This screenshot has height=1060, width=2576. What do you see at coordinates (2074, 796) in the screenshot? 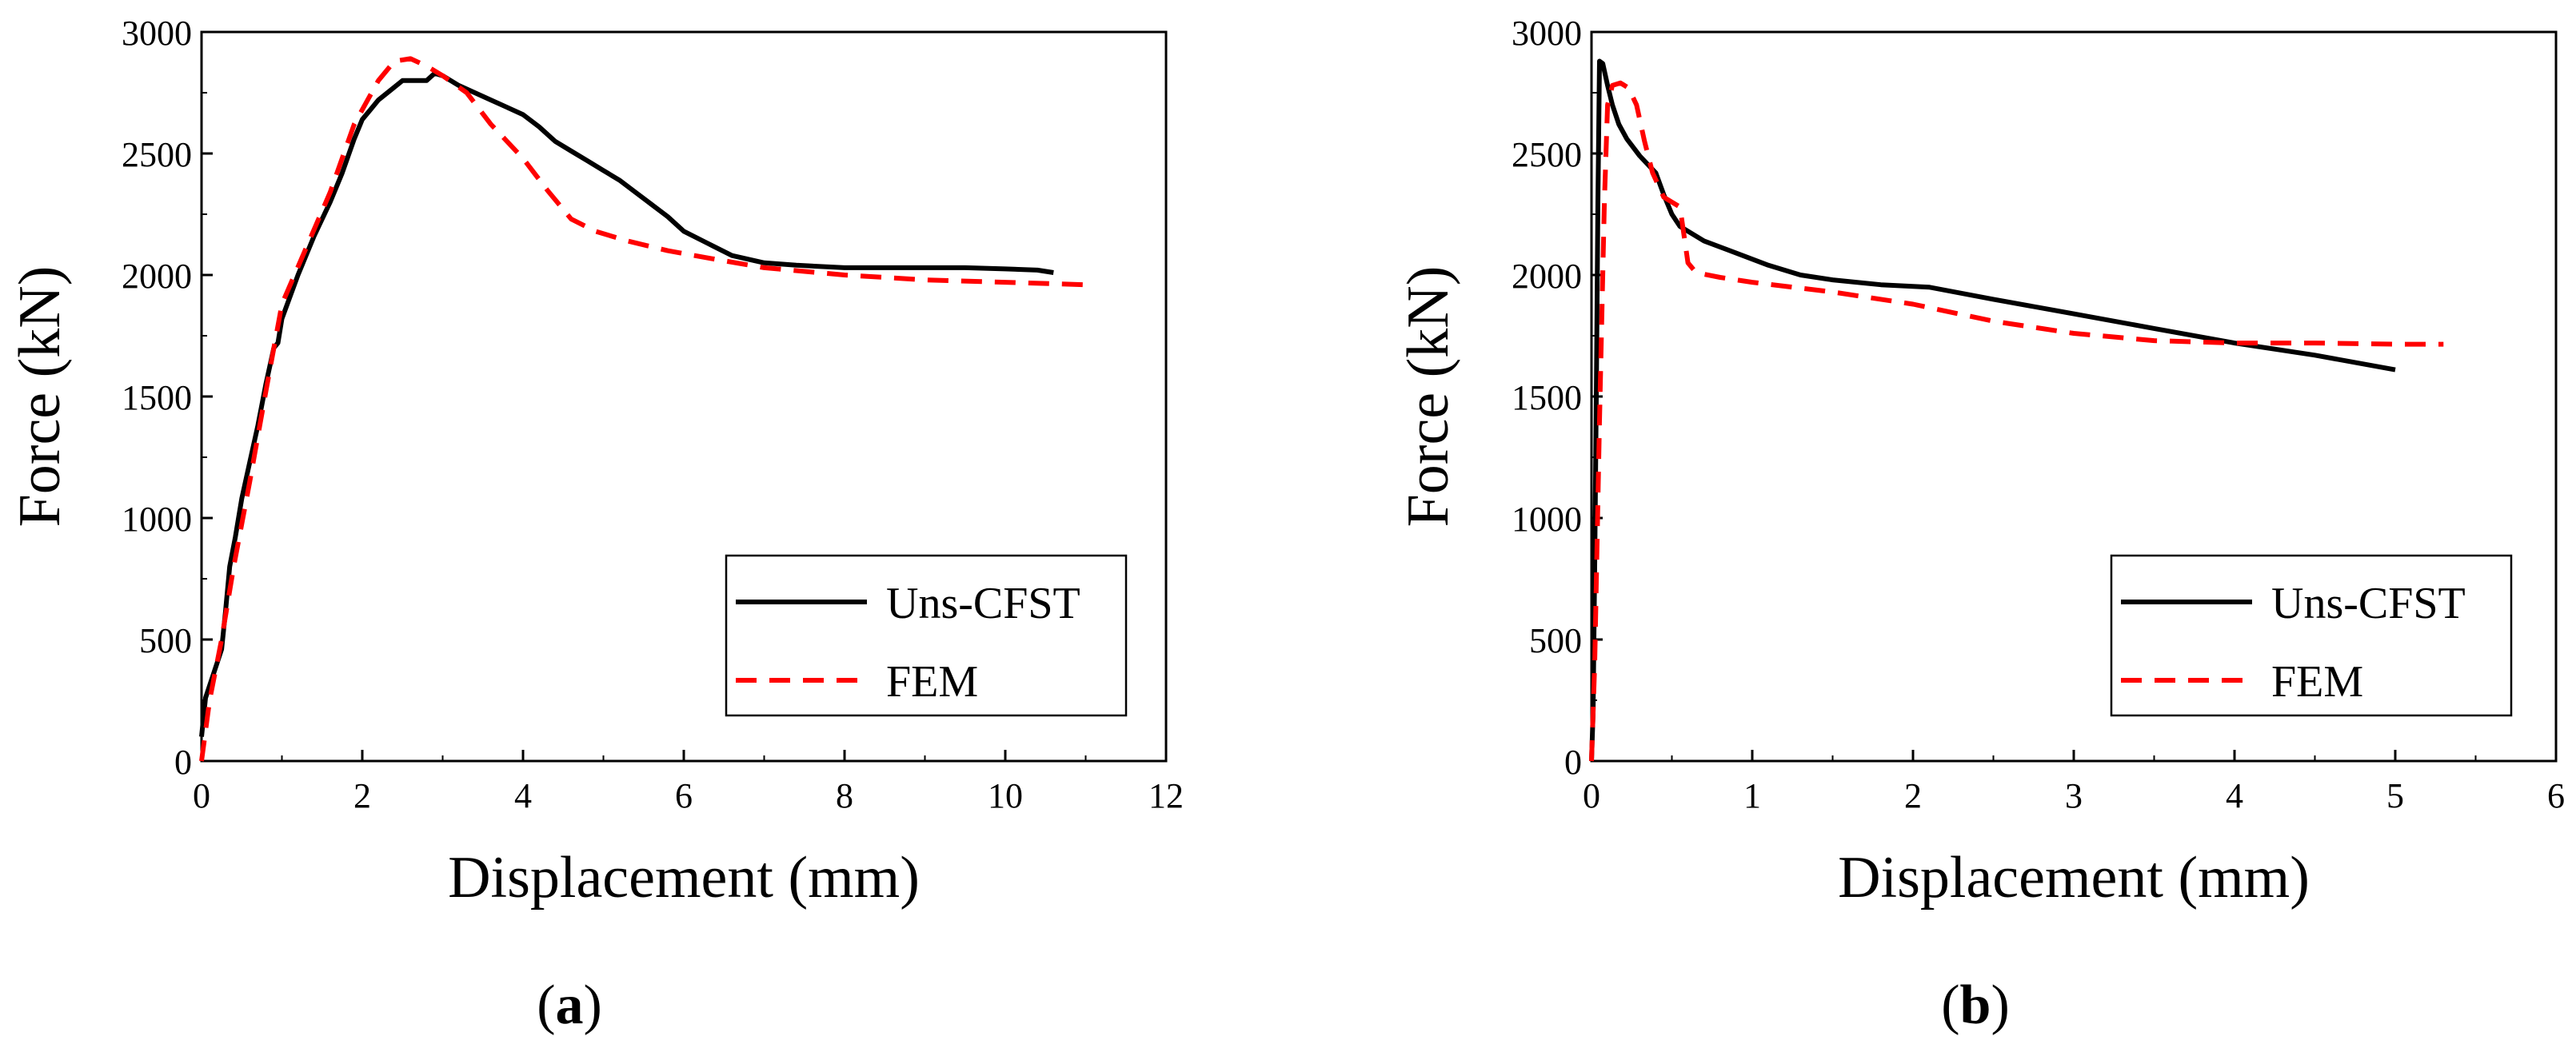
I see `x-tick-label: 3` at bounding box center [2074, 796].